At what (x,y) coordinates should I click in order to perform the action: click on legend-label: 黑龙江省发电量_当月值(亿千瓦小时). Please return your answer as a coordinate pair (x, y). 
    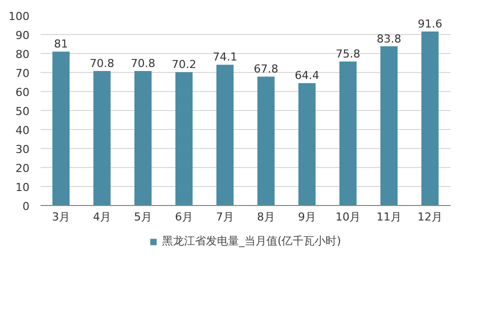
    Looking at the image, I should click on (252, 241).